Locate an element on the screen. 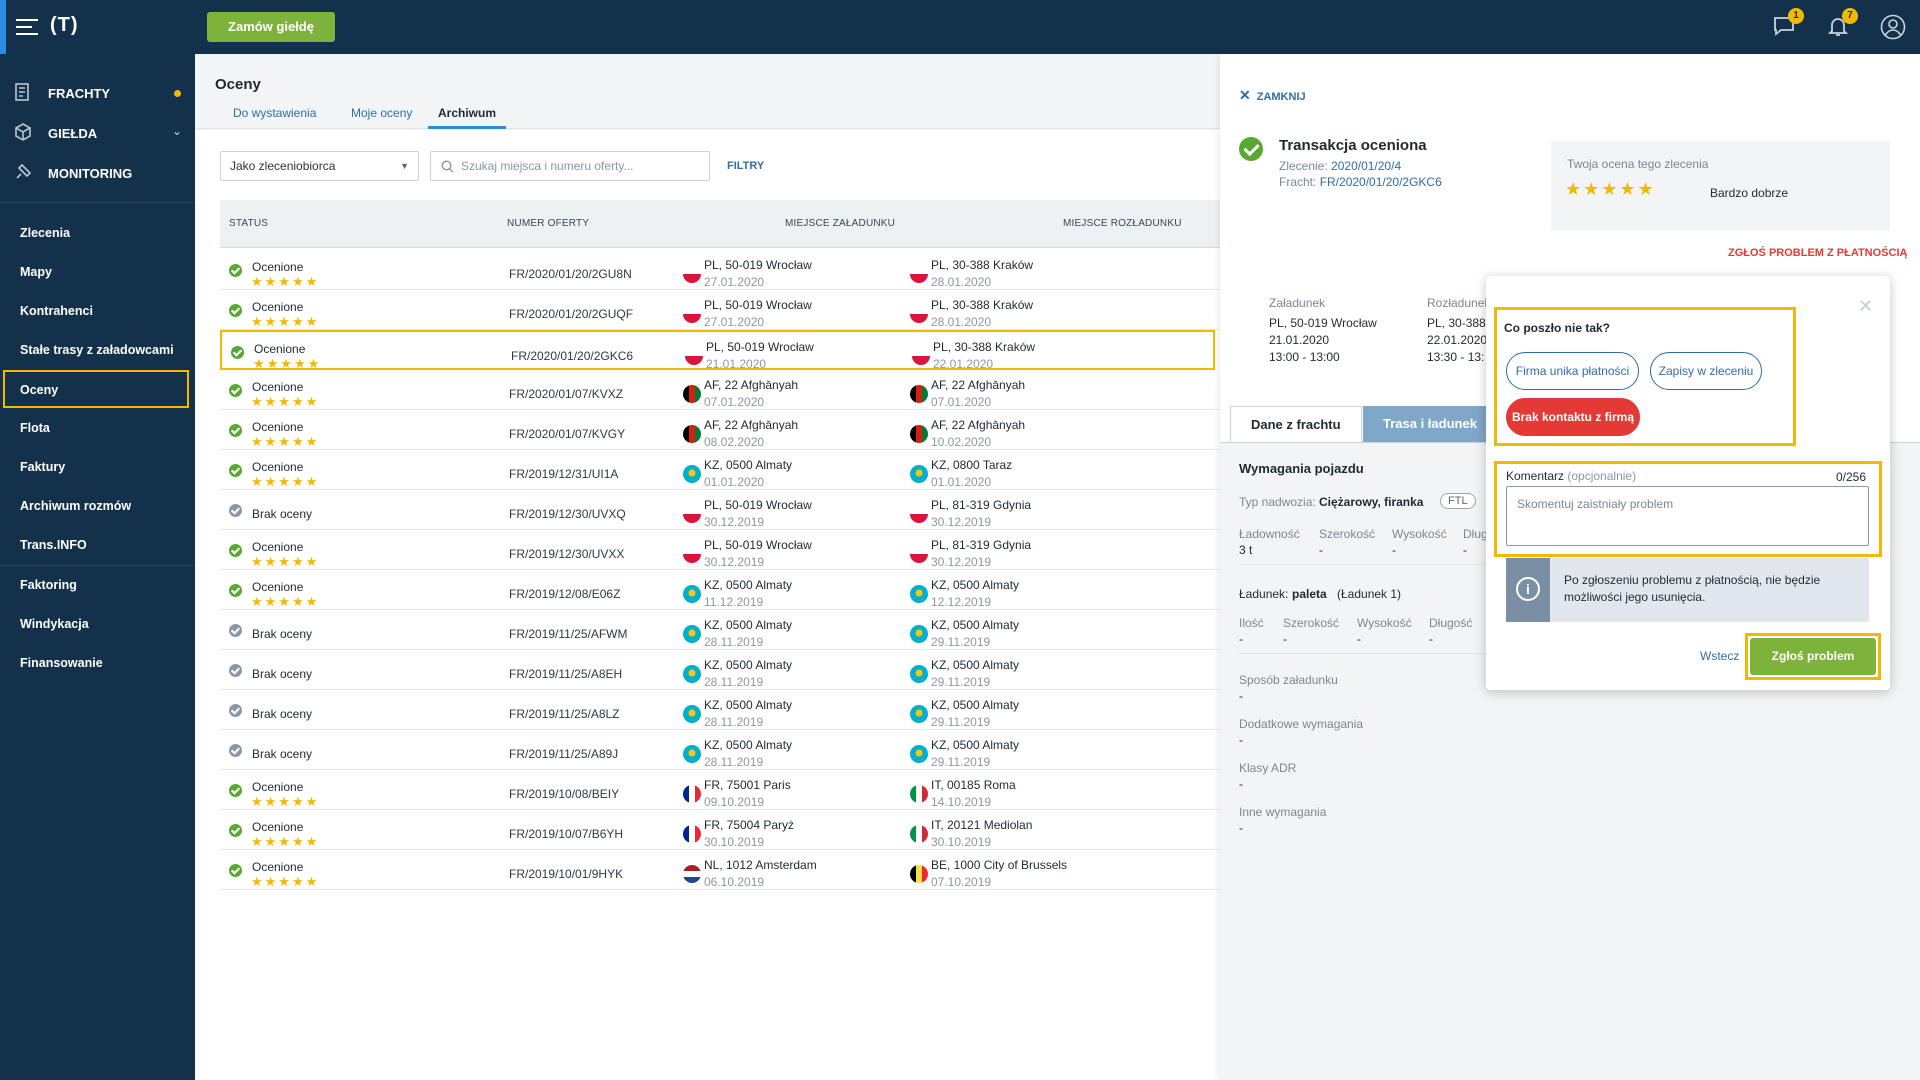 The height and width of the screenshot is (1080, 1920). unrated-check-icon is located at coordinates (235, 630).